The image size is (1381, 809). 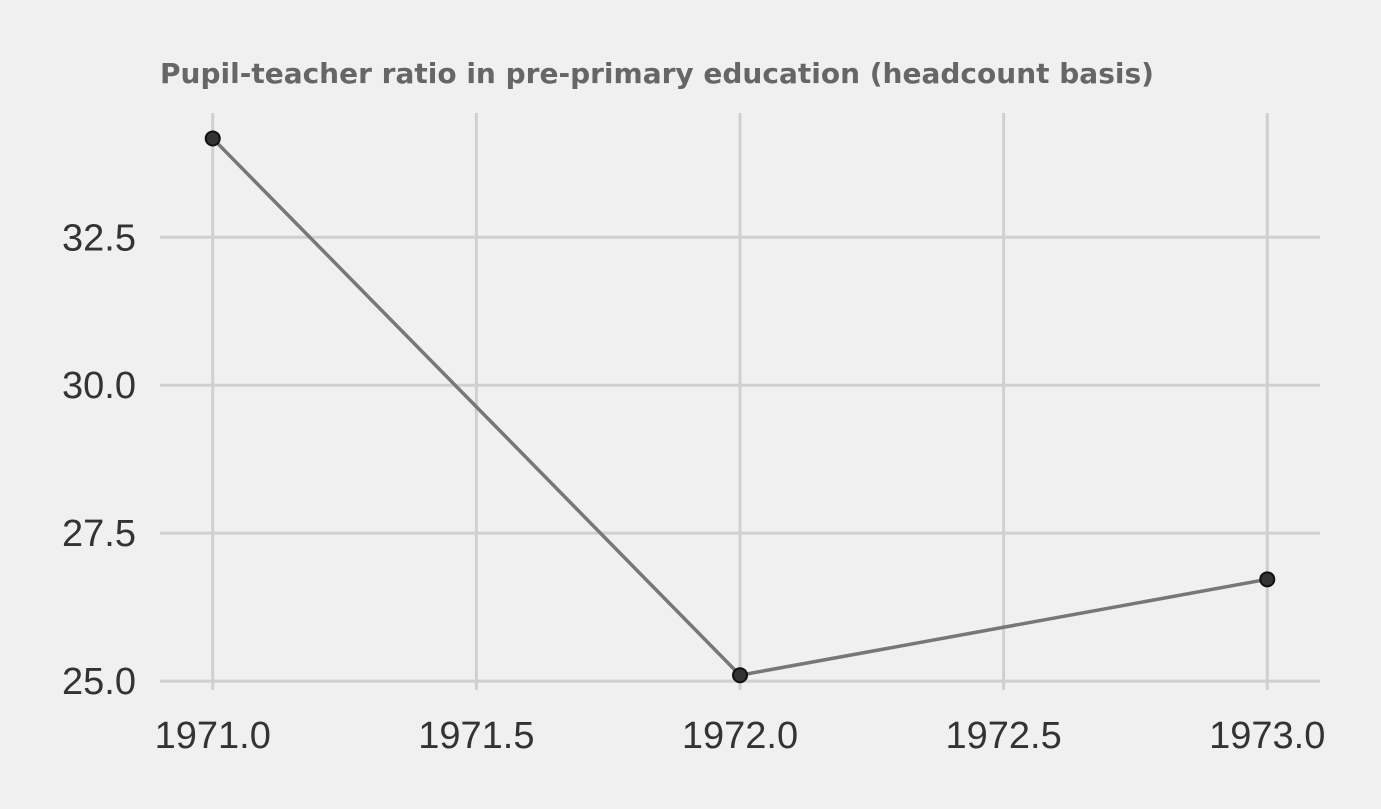 I want to click on x-tick-label: 1972.0, so click(x=740, y=736).